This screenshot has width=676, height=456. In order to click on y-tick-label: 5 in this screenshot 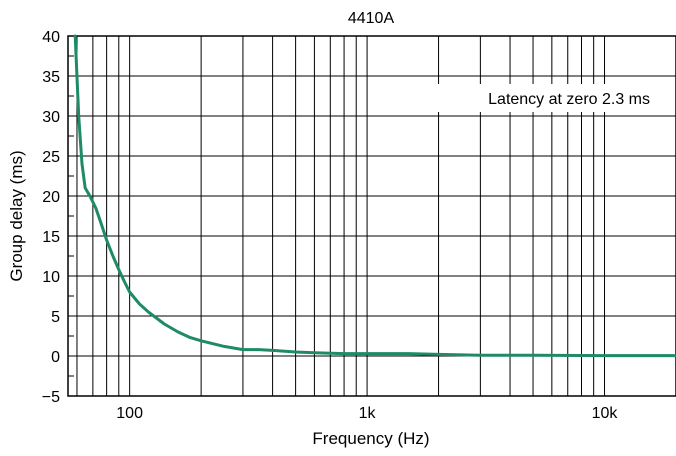, I will do `click(55, 317)`.